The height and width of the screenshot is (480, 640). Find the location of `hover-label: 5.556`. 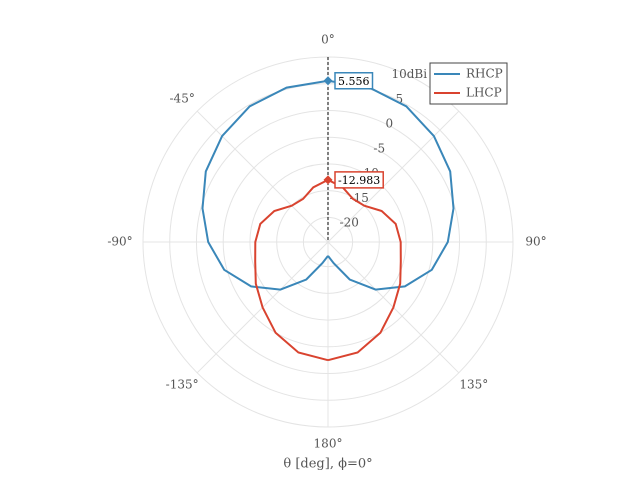

hover-label: 5.556 is located at coordinates (354, 81).